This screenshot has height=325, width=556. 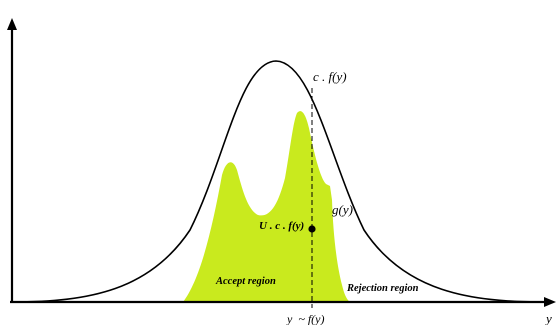 What do you see at coordinates (305, 318) in the screenshot?
I see `sample-label: y ~ f(y)` at bounding box center [305, 318].